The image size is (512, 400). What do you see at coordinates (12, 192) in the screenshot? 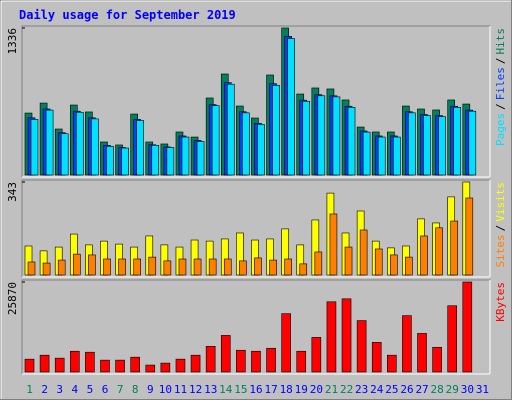
I see `y-tick-label: 343` at bounding box center [12, 192].